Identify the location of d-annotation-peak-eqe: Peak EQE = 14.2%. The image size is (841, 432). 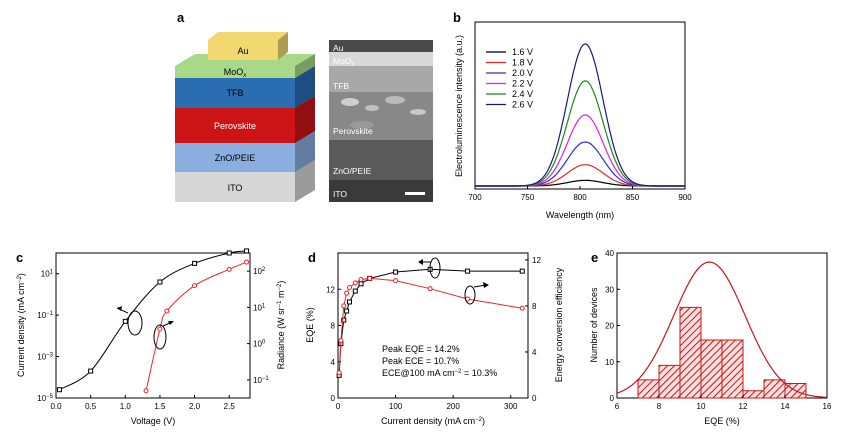
(421, 349).